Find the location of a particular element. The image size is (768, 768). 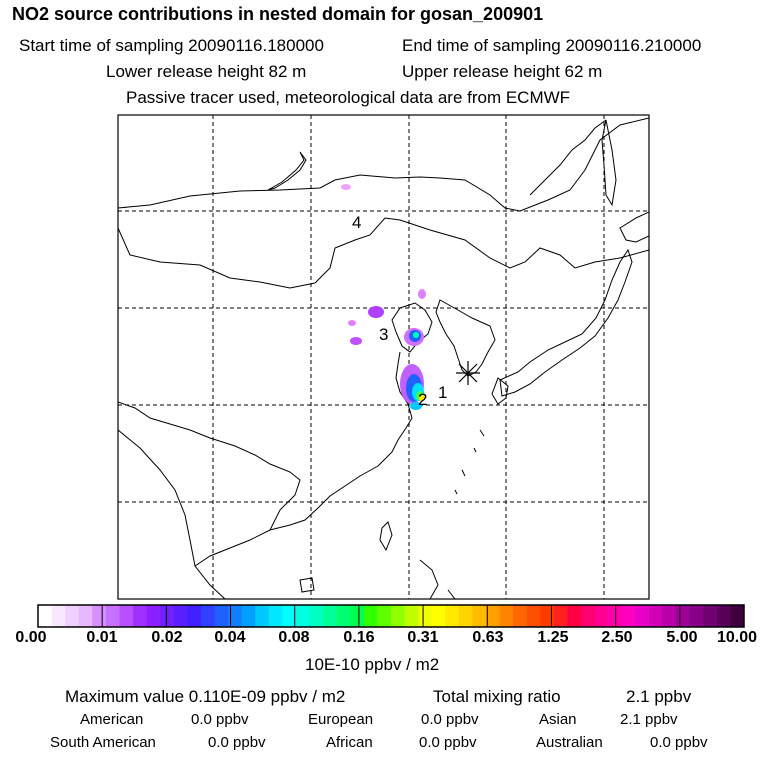

colorbar-tick: 0.16 is located at coordinates (359, 637).